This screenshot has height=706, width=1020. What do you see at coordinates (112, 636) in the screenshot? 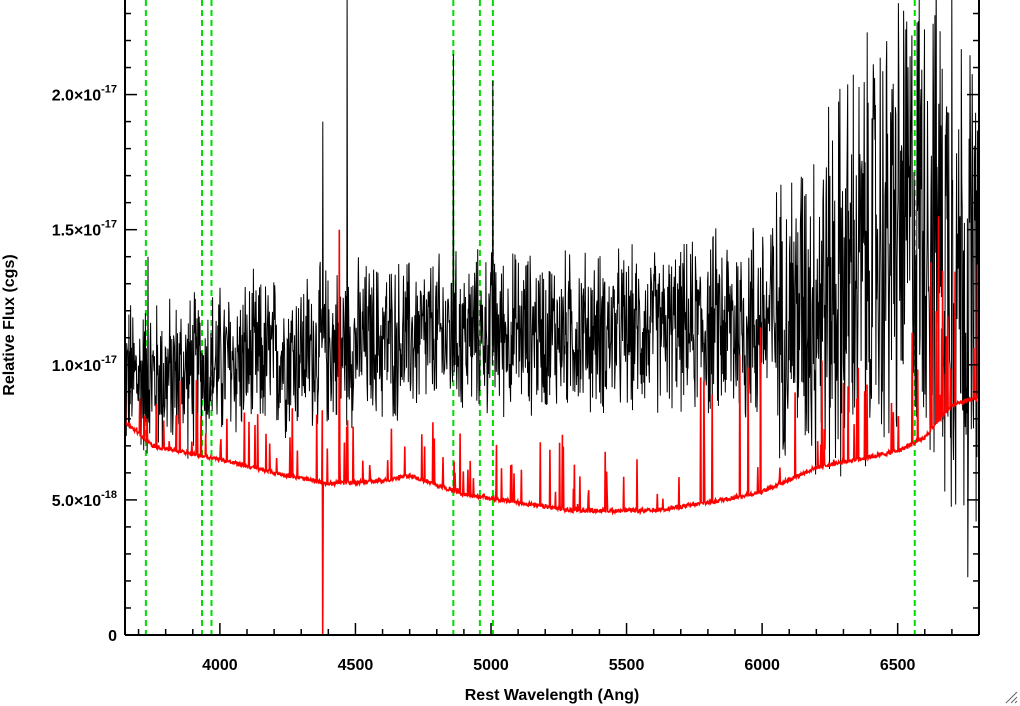
I see `y-tick-label: 0` at bounding box center [112, 636].